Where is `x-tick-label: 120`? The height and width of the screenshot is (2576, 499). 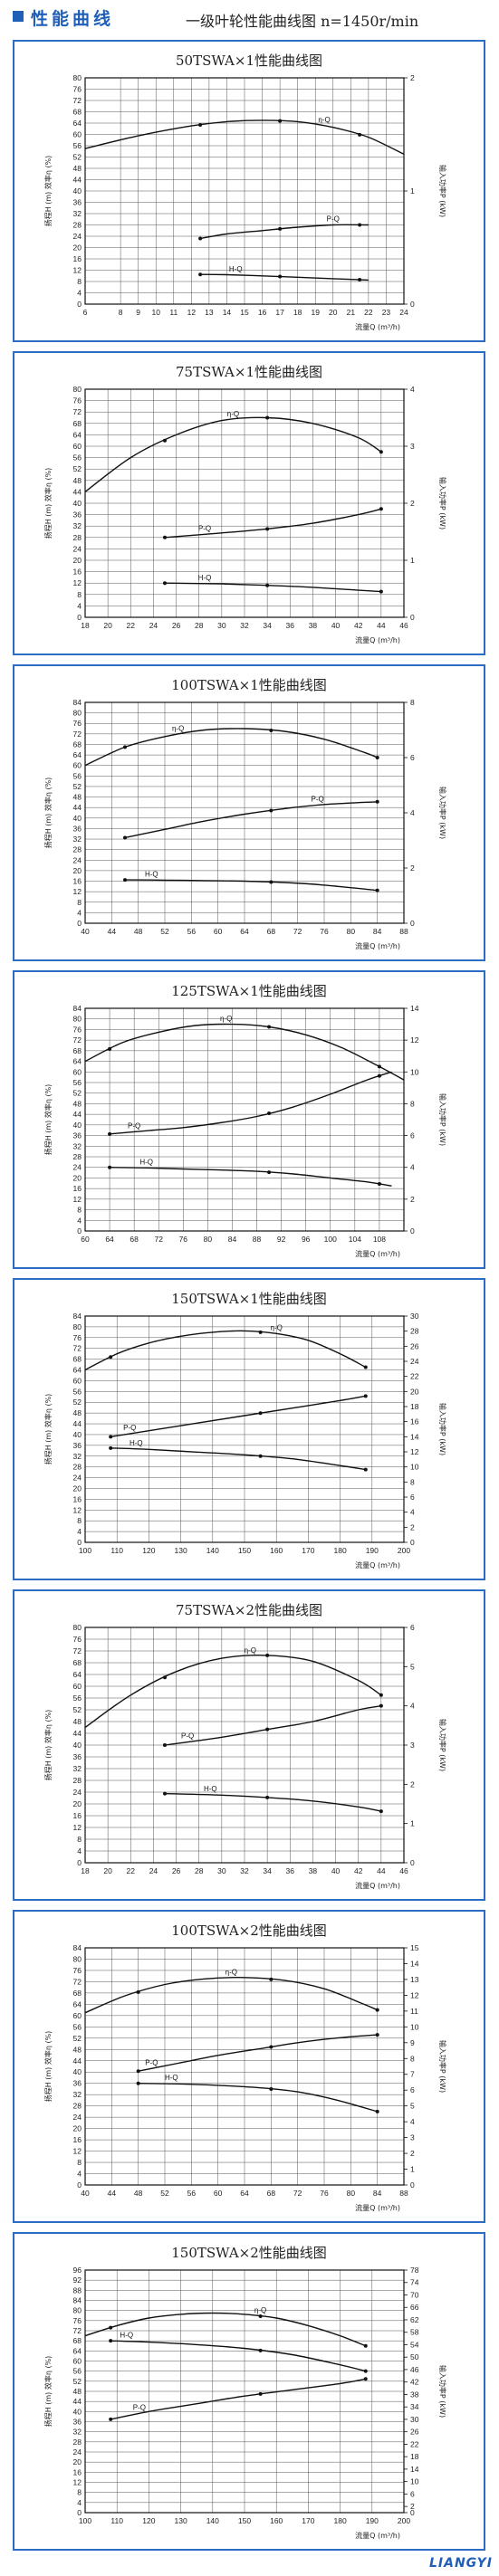 x-tick-label: 120 is located at coordinates (148, 1551).